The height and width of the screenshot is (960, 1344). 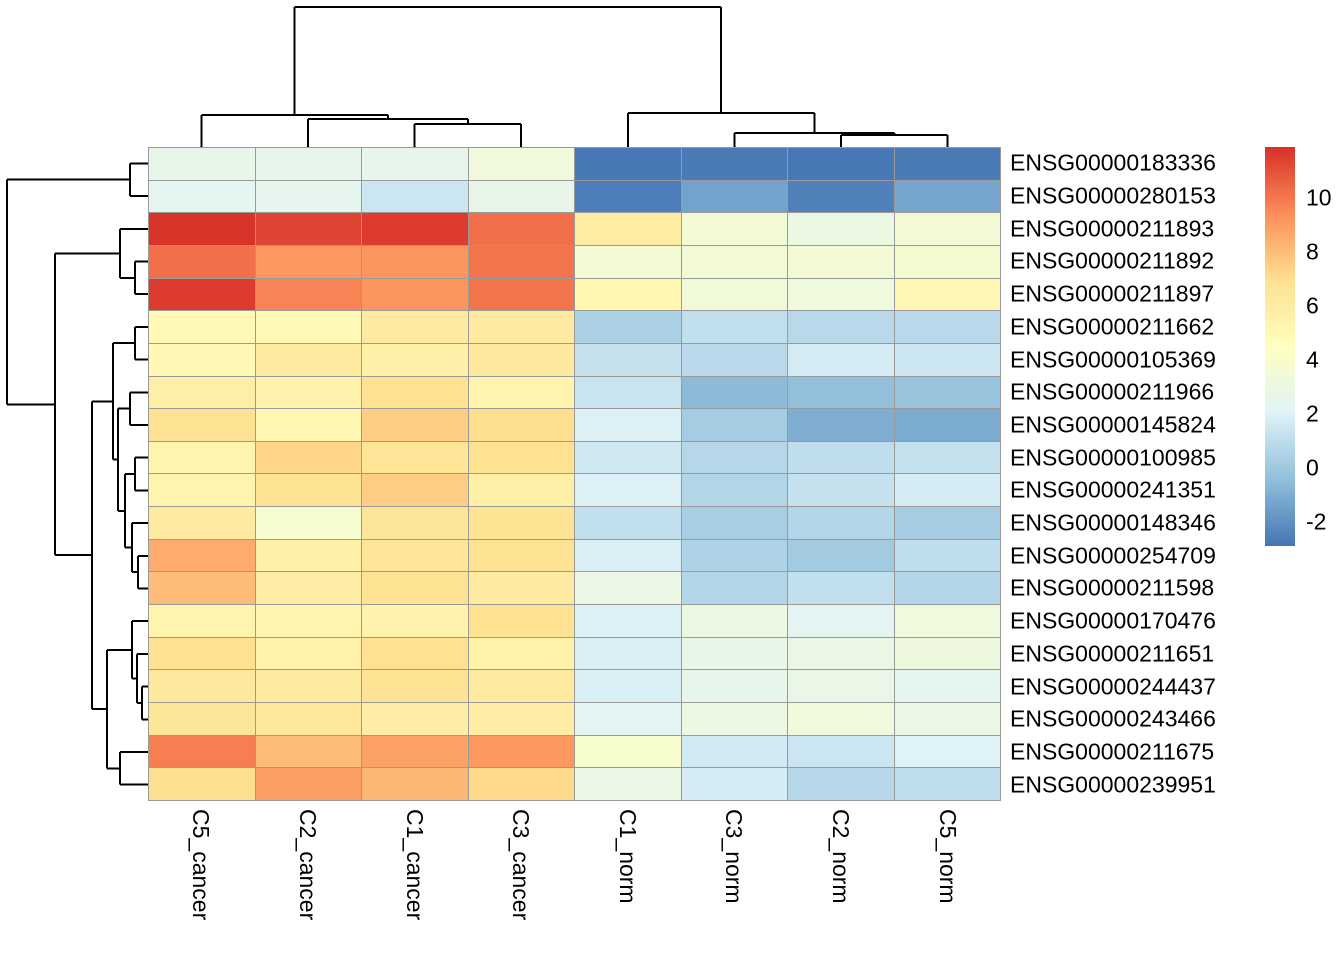 I want to click on column-label: C3_norm, so click(x=734, y=856).